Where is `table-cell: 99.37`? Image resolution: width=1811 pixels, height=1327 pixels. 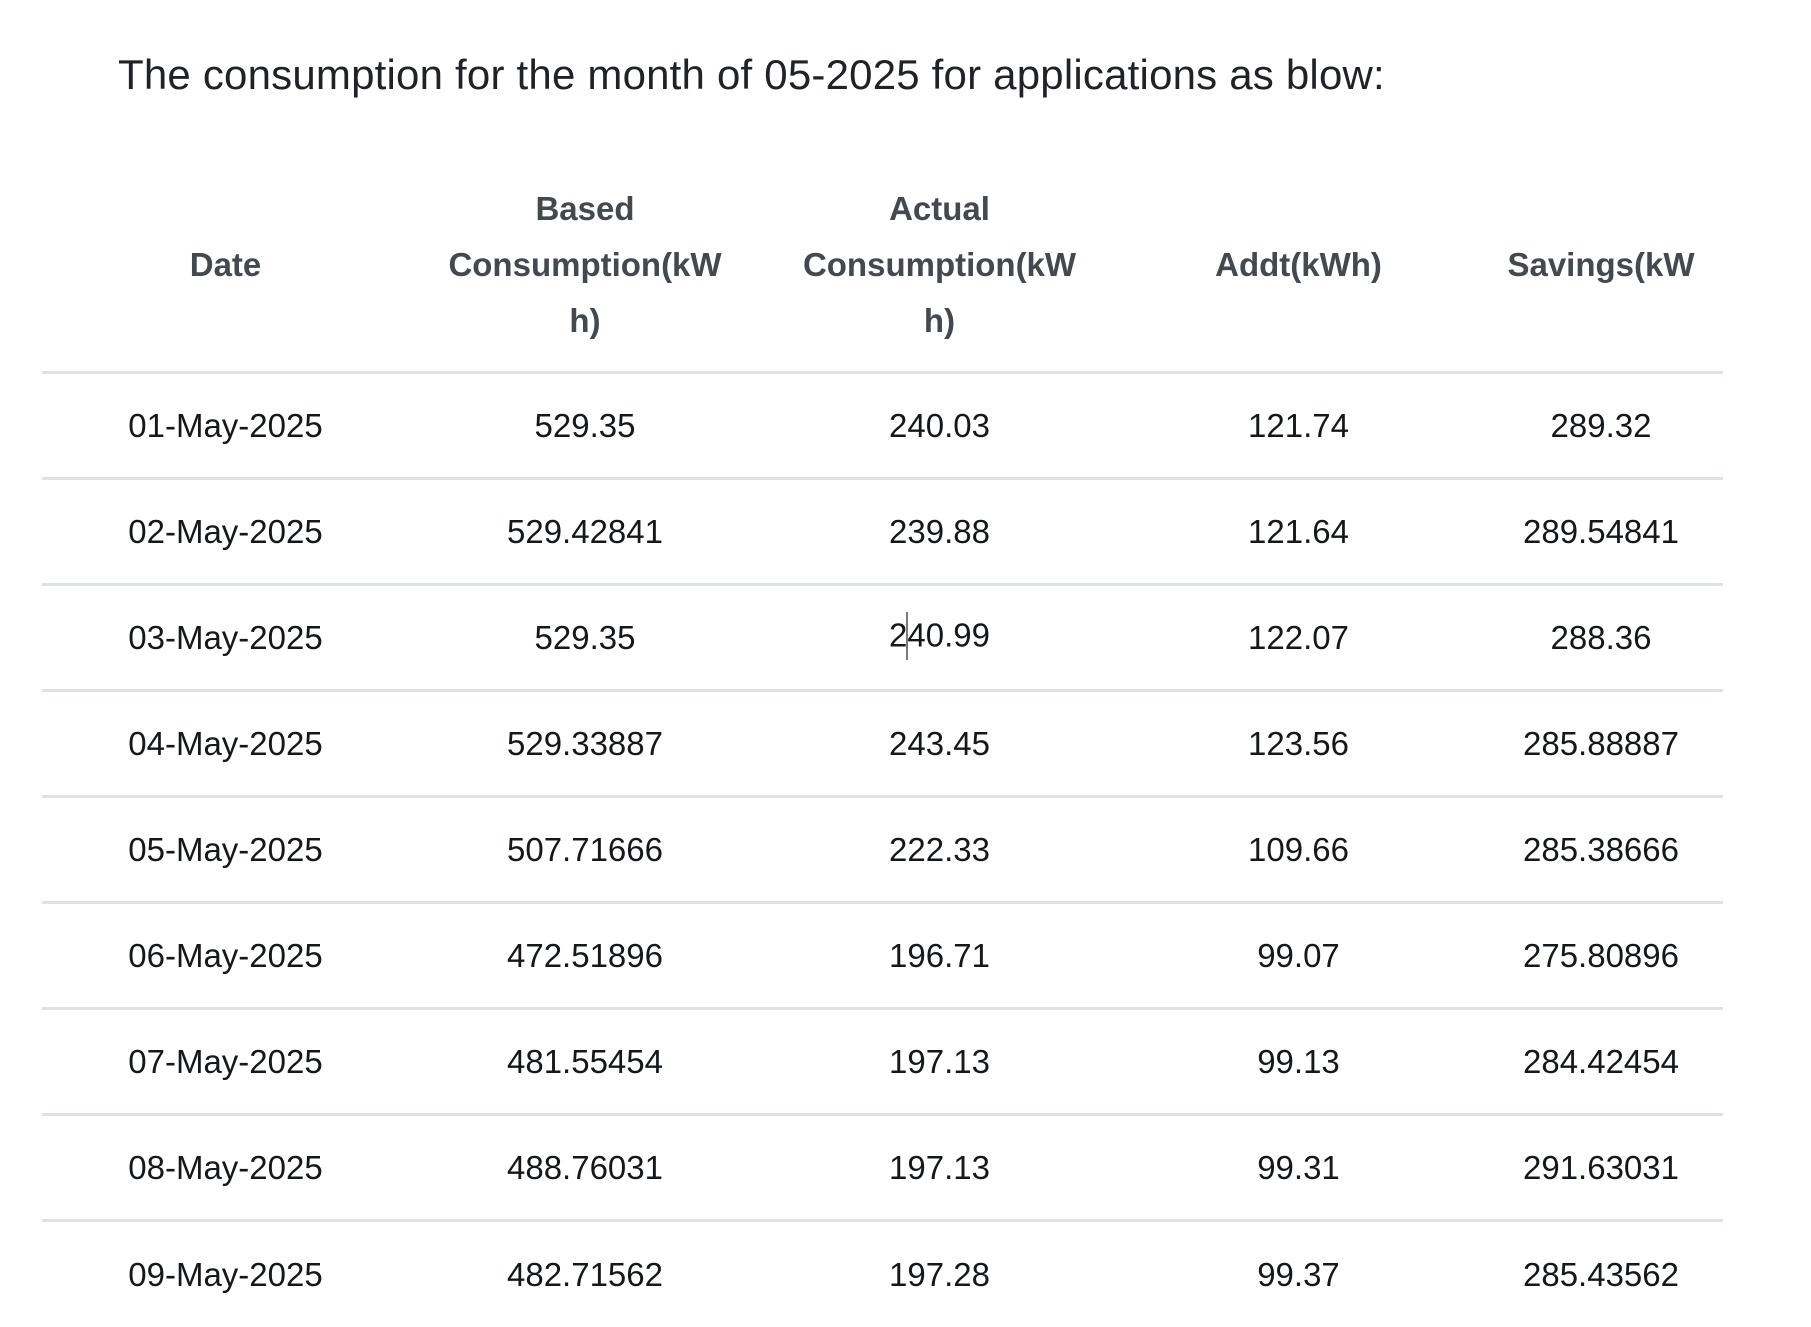
table-cell: 99.37 is located at coordinates (1298, 1273).